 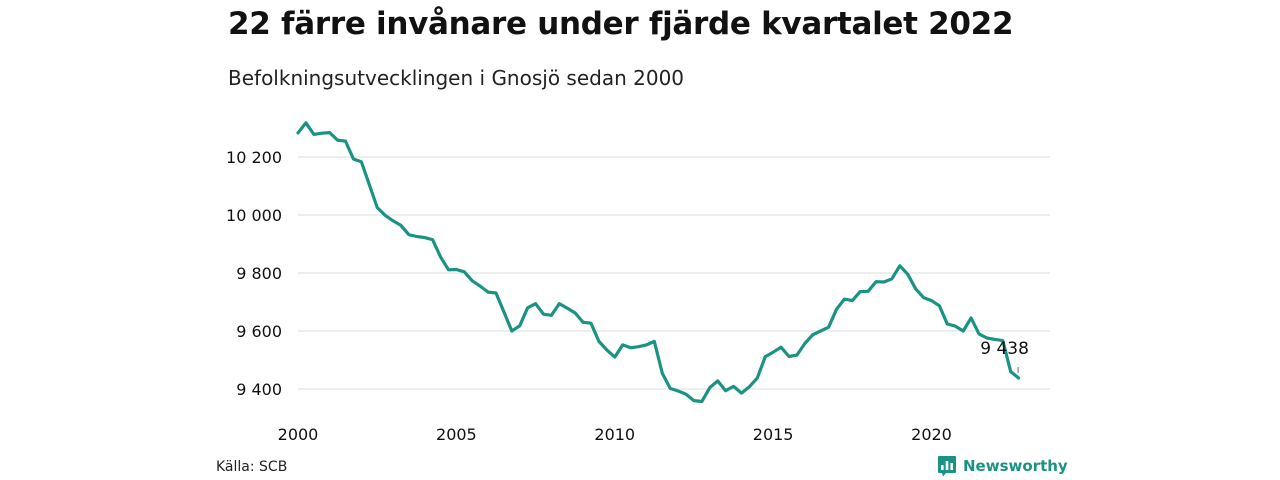 I want to click on x-tick-label: 2005, so click(x=456, y=434).